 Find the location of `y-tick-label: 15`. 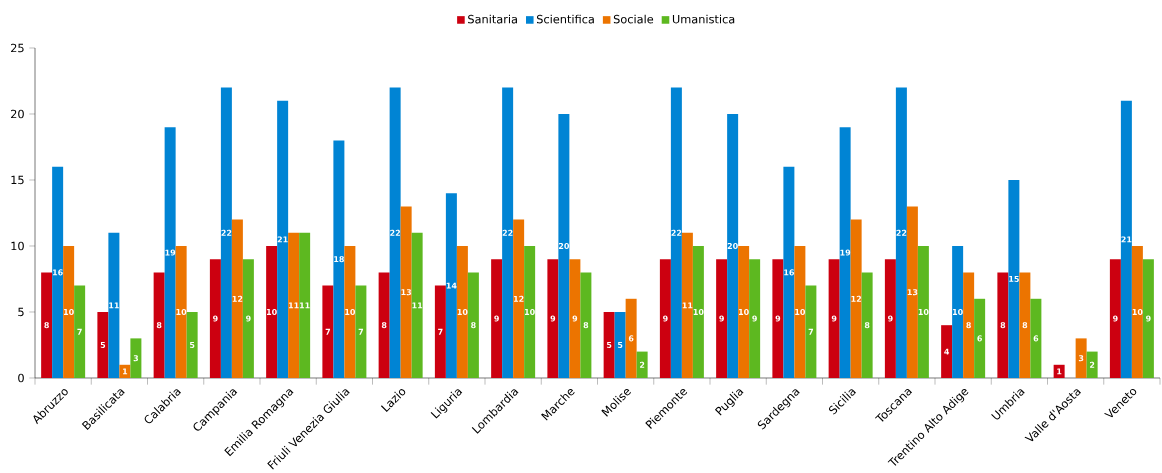

y-tick-label: 15 is located at coordinates (17, 180).